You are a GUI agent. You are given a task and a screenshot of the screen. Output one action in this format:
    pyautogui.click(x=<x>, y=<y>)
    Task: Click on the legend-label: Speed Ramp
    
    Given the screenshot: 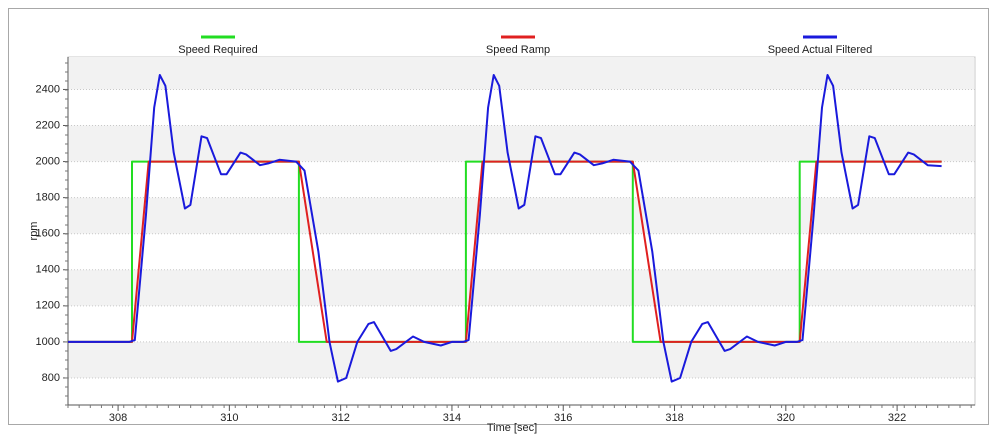 What is the action you would take?
    pyautogui.click(x=518, y=50)
    